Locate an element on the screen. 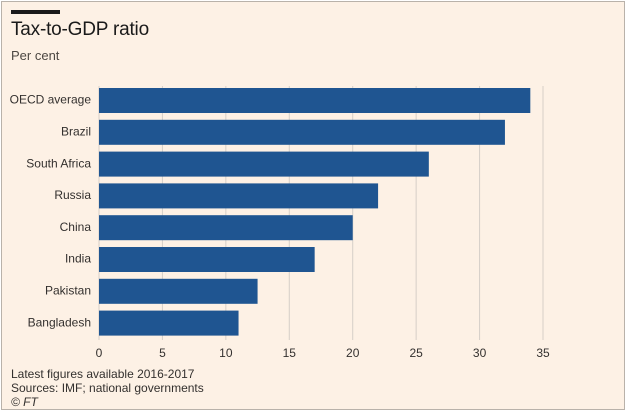  x-tick-labels: 0 5 10 15 20 25 30 35 is located at coordinates (323, 353).